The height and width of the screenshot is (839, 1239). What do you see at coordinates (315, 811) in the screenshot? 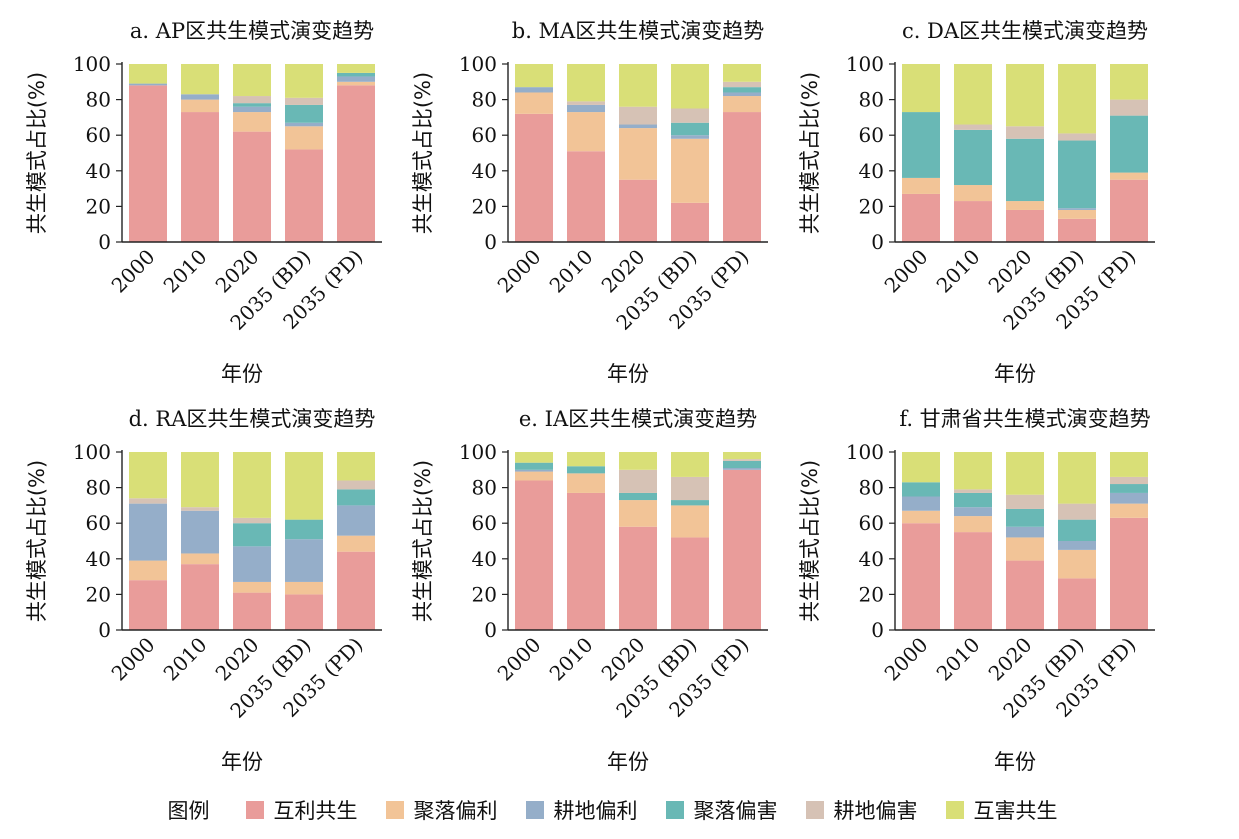
I see `legend-label: 互利共生` at bounding box center [315, 811].